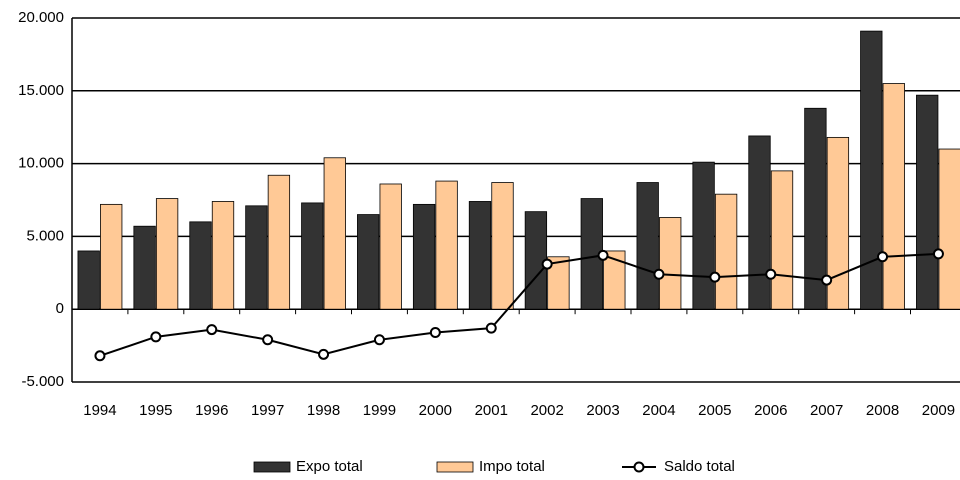  Describe the element at coordinates (639, 467) in the screenshot. I see `legend-marker` at that location.